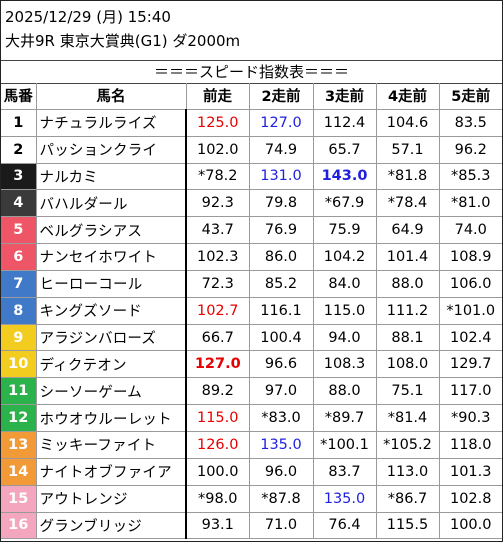  What do you see at coordinates (281, 284) in the screenshot?
I see `speed-index-cell-2: 85.2` at bounding box center [281, 284].